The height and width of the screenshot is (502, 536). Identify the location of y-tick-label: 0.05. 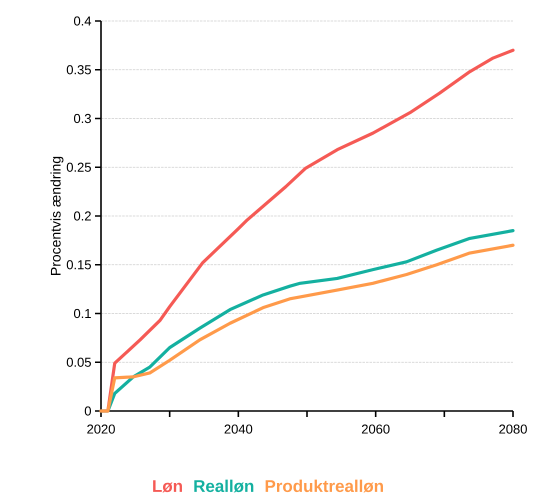
(78, 362).